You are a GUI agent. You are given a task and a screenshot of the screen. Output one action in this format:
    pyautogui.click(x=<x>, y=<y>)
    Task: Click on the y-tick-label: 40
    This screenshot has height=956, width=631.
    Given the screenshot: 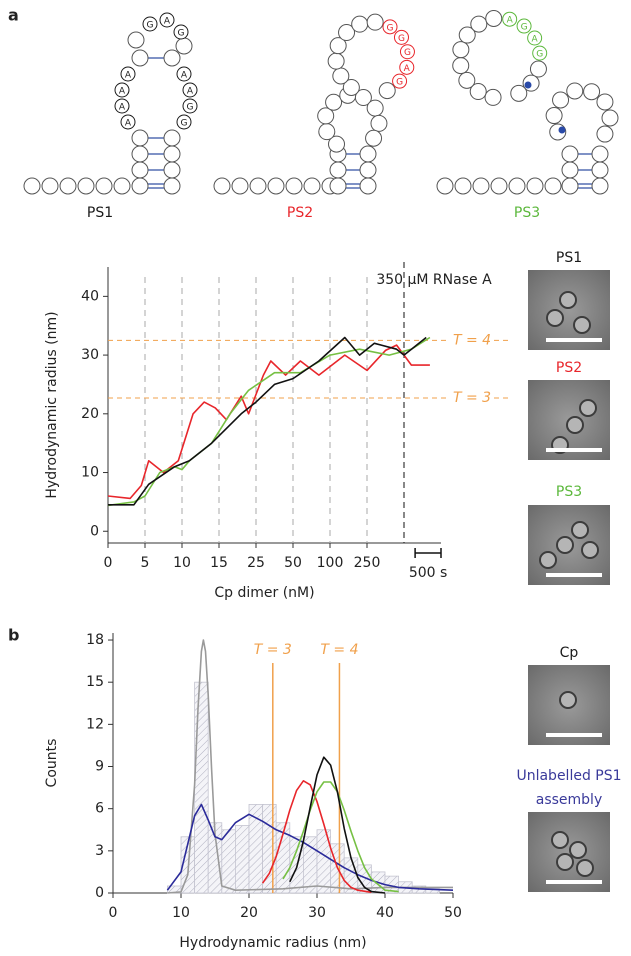 What is the action you would take?
    pyautogui.click(x=90, y=296)
    